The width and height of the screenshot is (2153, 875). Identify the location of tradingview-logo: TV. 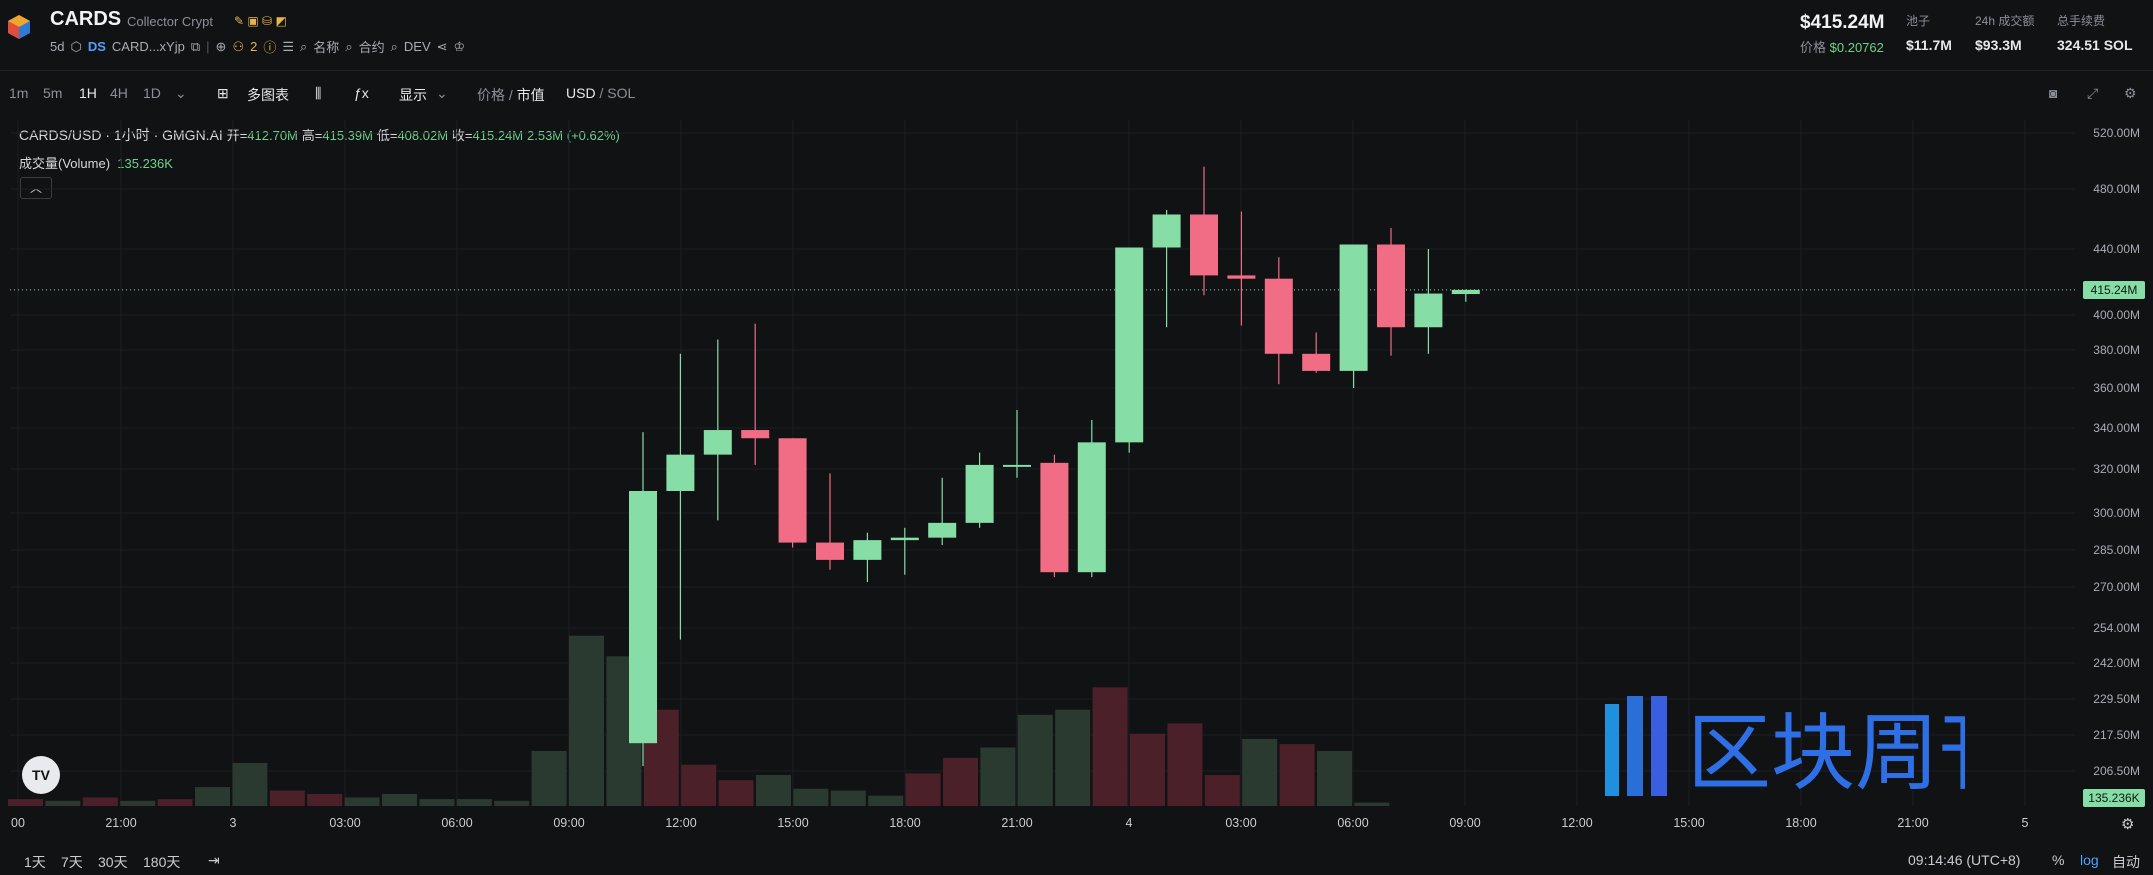
(41, 775).